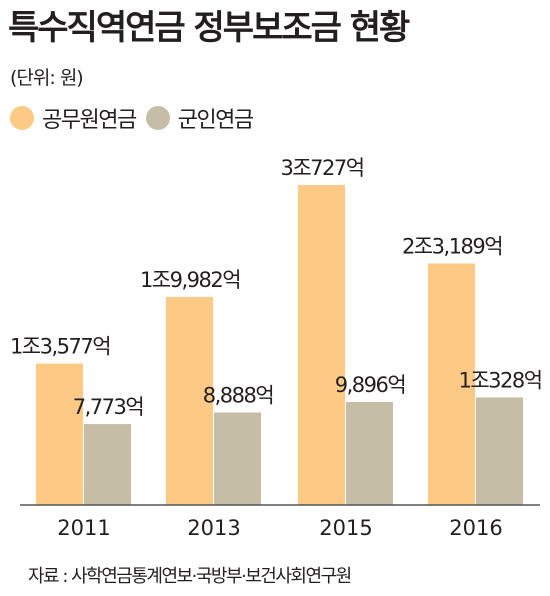 This screenshot has width=550, height=596. Describe the element at coordinates (321, 168) in the screenshot. I see `data-label-2015-series1: 3조727억` at that location.